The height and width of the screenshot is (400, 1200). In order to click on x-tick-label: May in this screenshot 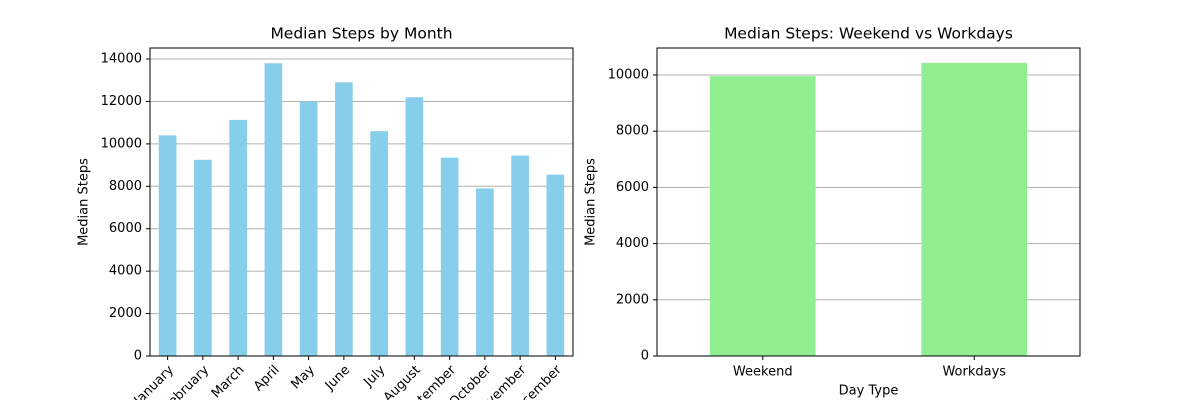, I will do `click(303, 377)`.